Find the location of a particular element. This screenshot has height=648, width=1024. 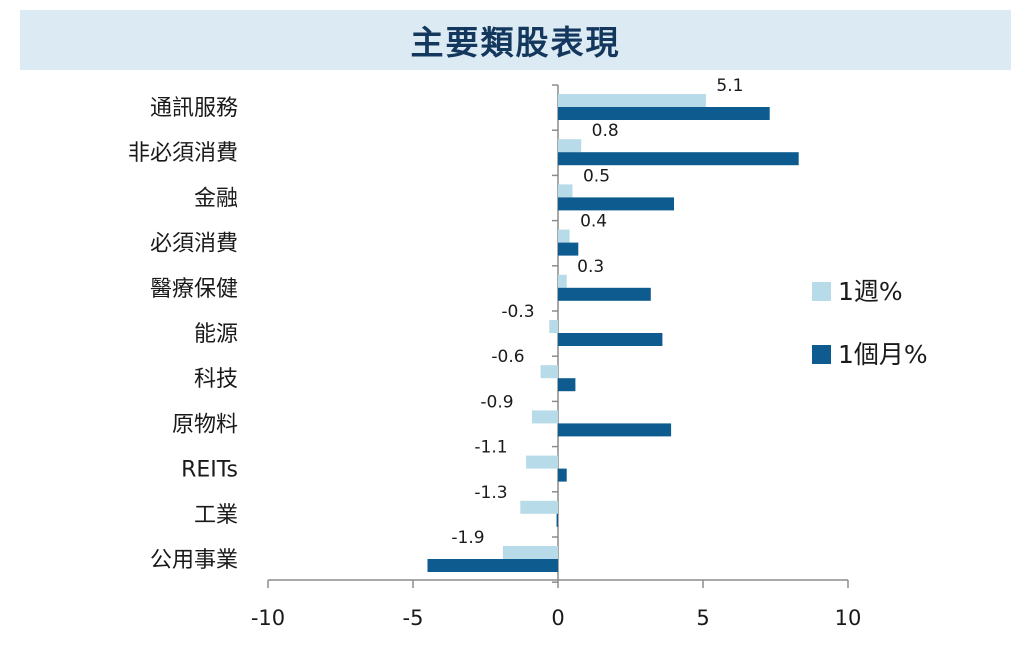

chart-title-bar: 主要類股表現 is located at coordinates (515, 40).